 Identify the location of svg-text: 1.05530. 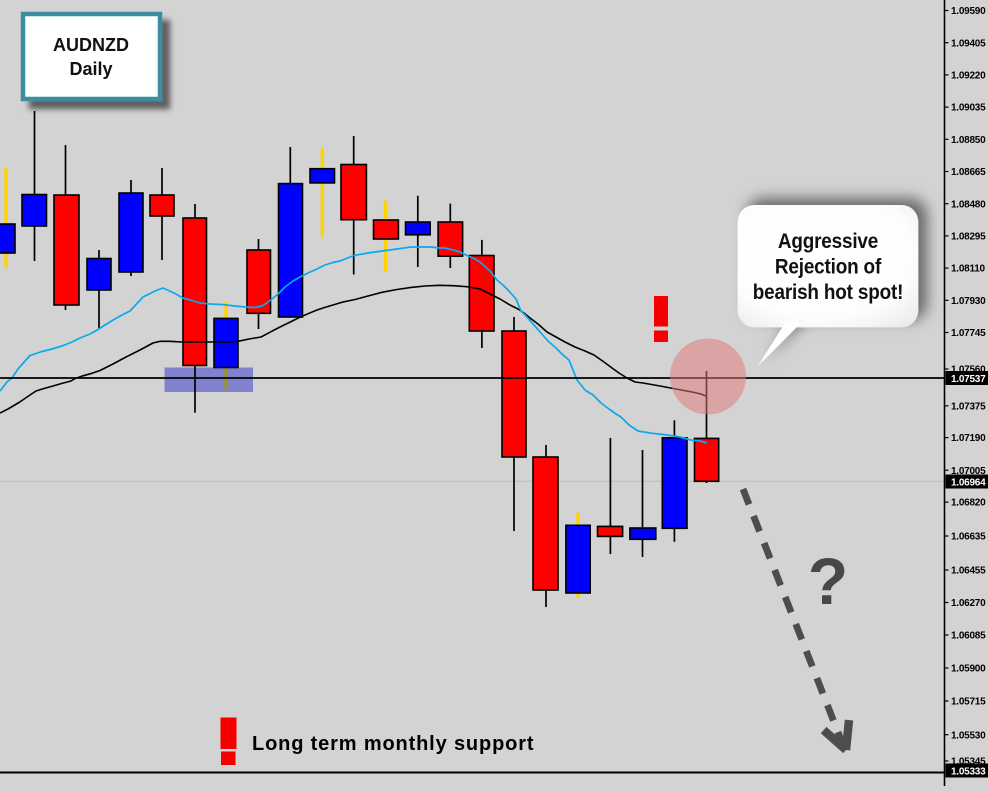
(968, 735).